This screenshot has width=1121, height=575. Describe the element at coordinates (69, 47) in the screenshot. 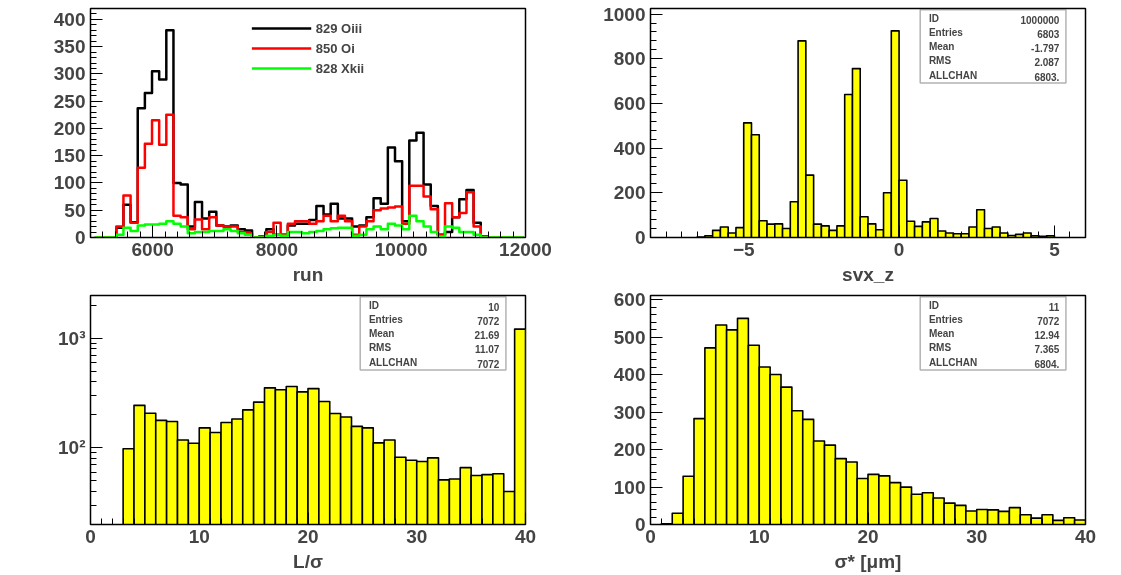

I see `y-tick-label: 350` at that location.